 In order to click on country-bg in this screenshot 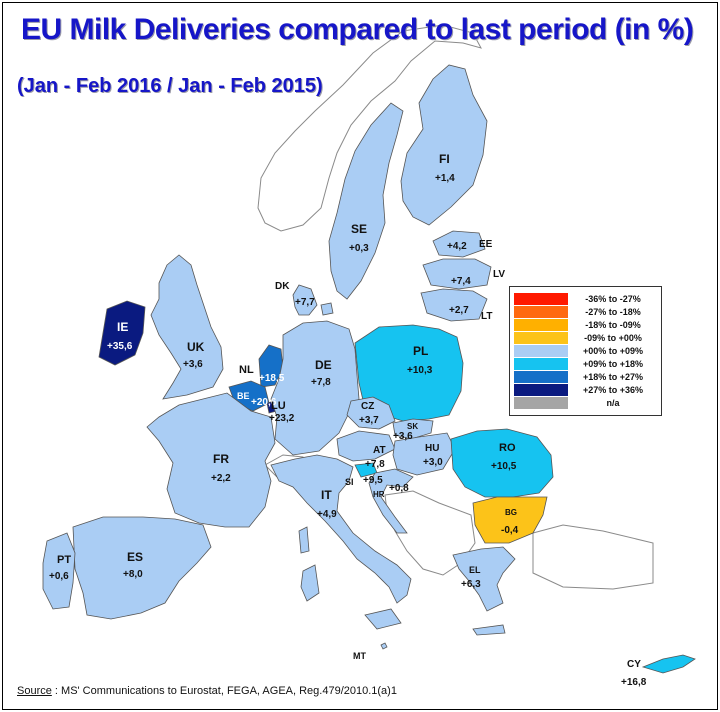, I will do `click(510, 520)`.